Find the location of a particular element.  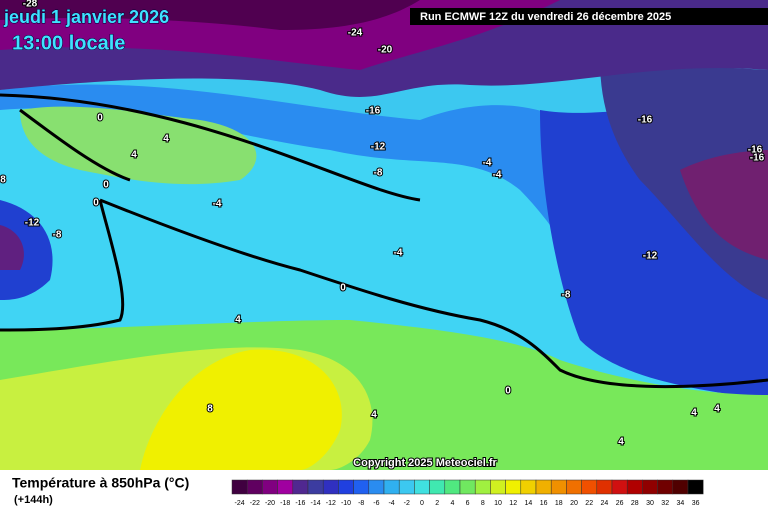

contour-label: -24 is located at coordinates (355, 33).